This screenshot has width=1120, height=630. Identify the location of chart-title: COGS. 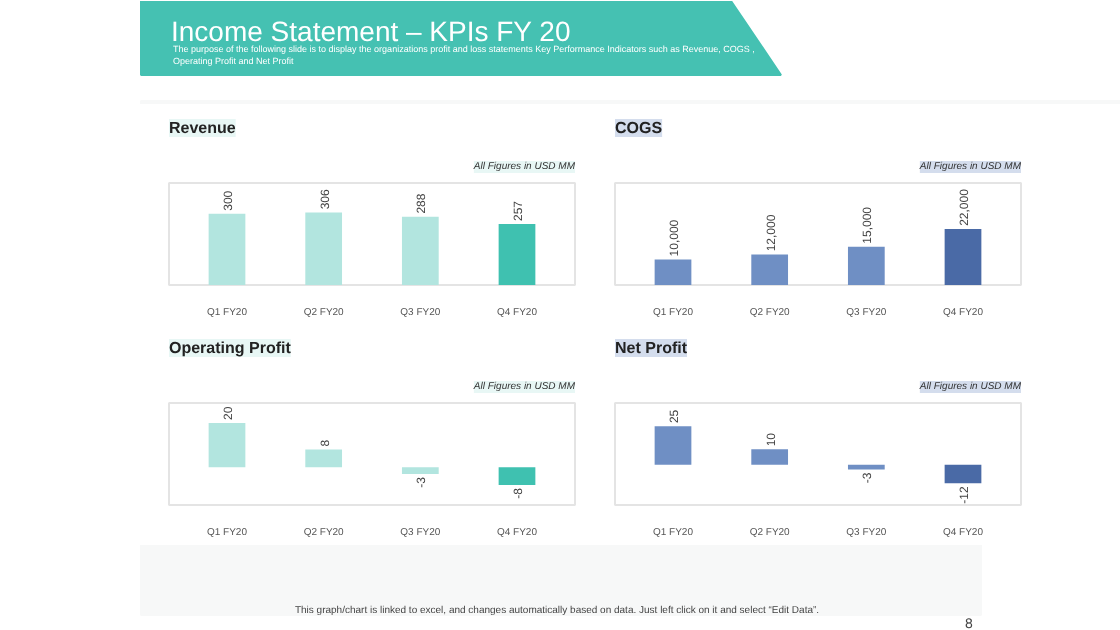
(639, 128).